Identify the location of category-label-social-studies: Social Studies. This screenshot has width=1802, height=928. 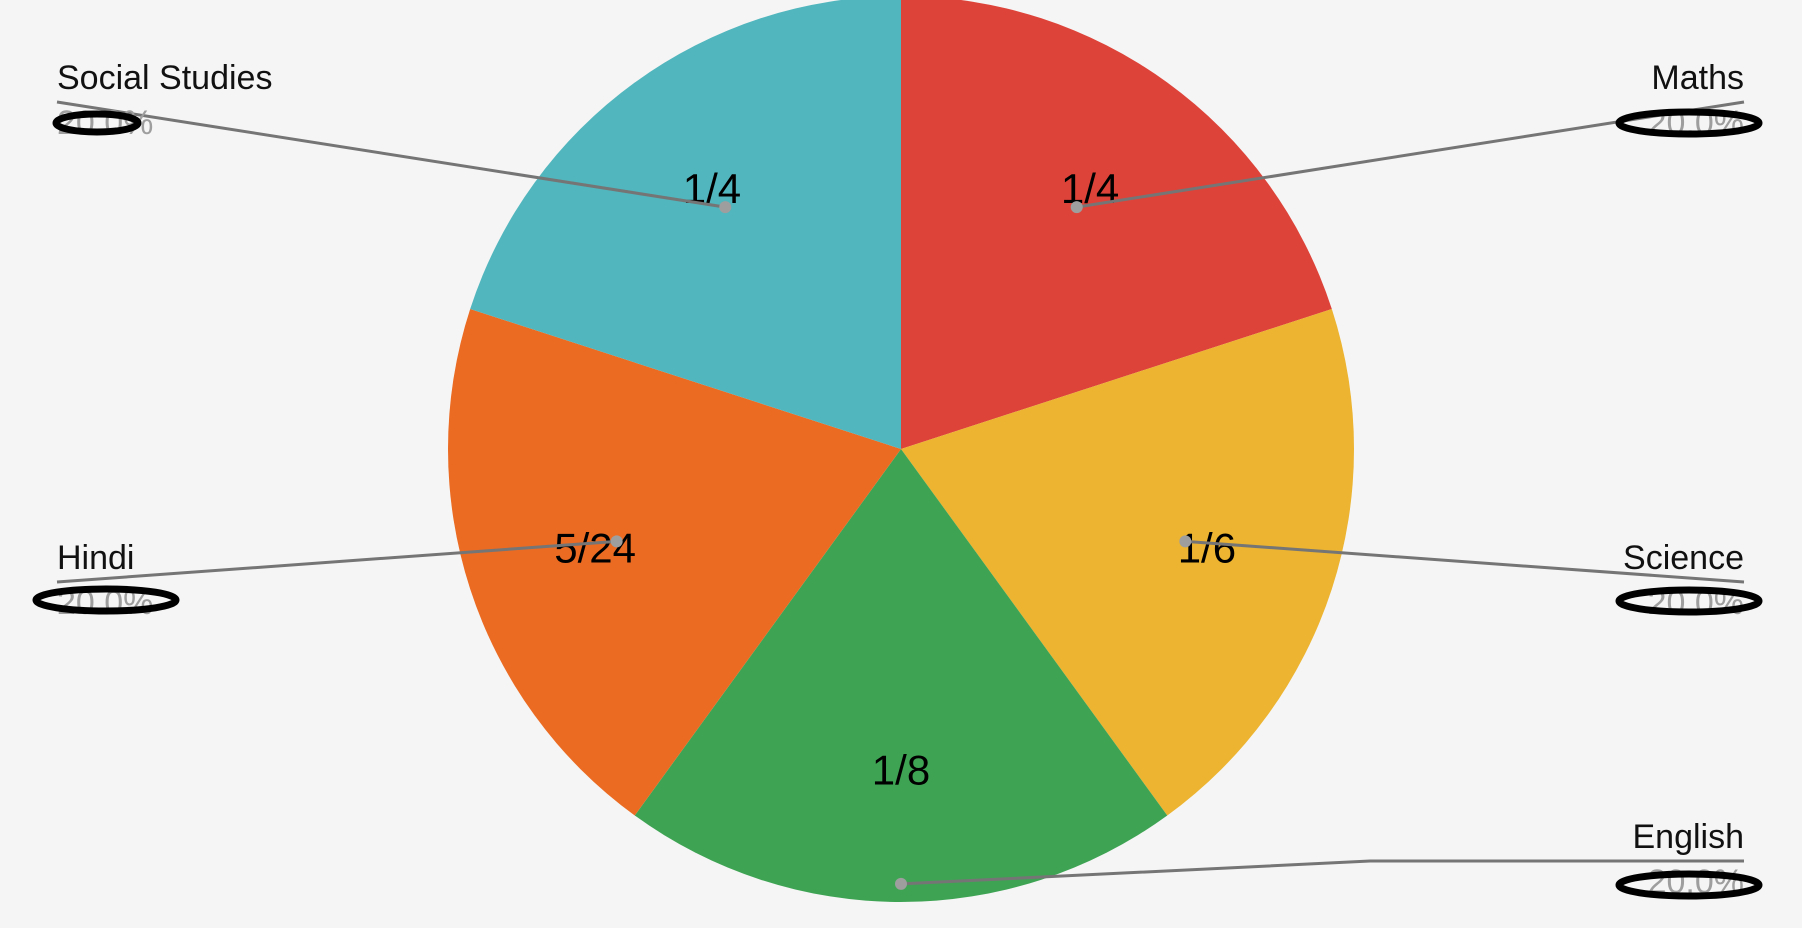
(164, 78).